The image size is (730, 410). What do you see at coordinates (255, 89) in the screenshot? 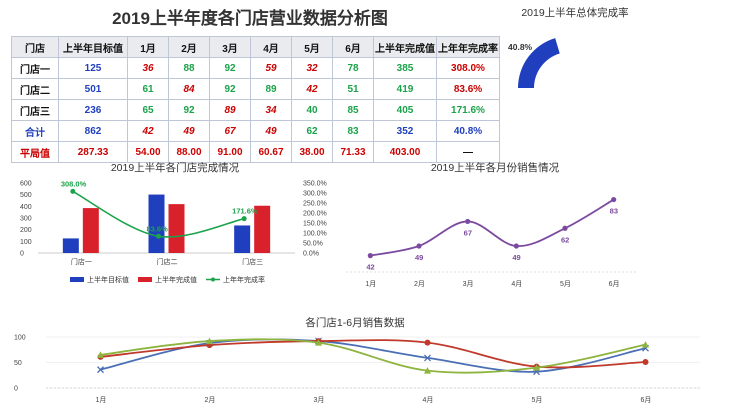
I see `table-row: 门店二 501 61 84 92 89 42 51 419 83.6%` at bounding box center [255, 89].